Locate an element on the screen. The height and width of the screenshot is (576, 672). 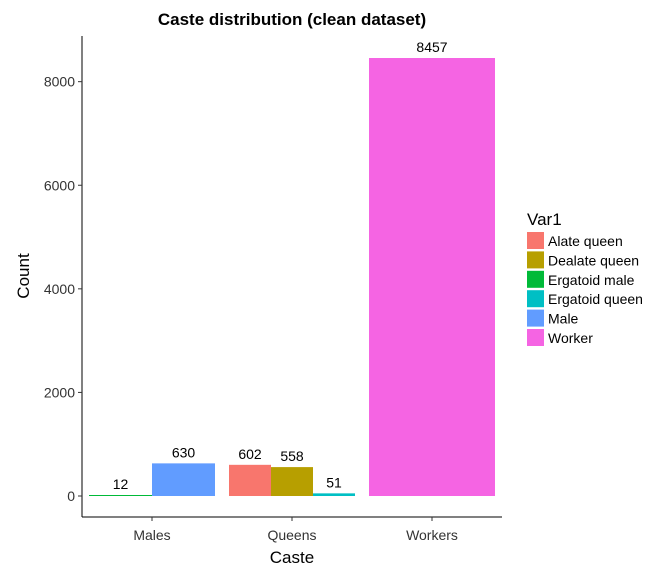
y-axis-title: Count is located at coordinates (23, 276).